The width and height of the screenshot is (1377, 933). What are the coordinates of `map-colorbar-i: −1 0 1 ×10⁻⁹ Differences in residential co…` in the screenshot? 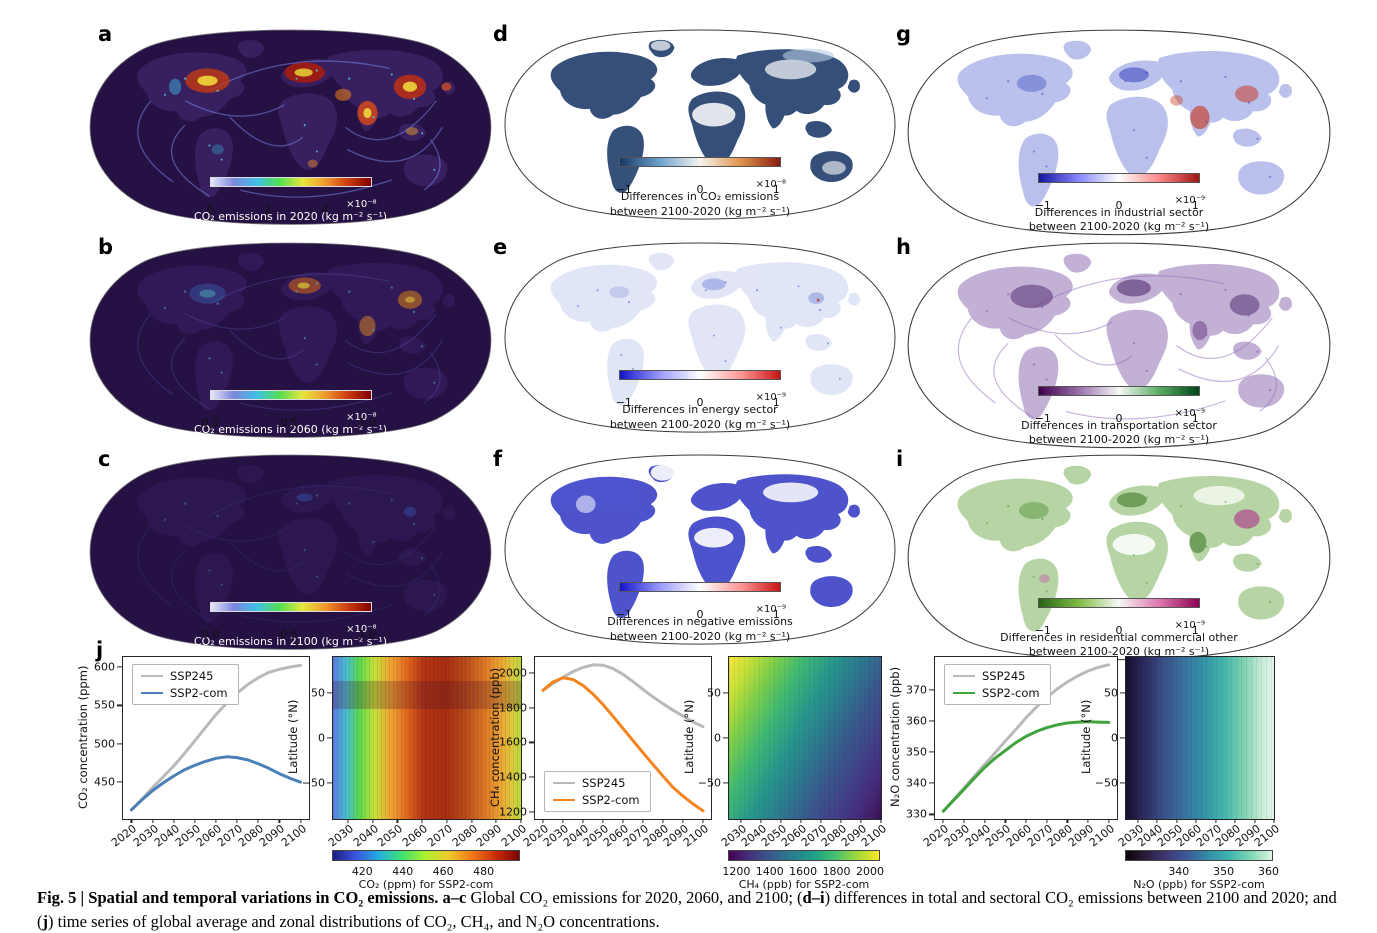 It's located at (1119, 629).